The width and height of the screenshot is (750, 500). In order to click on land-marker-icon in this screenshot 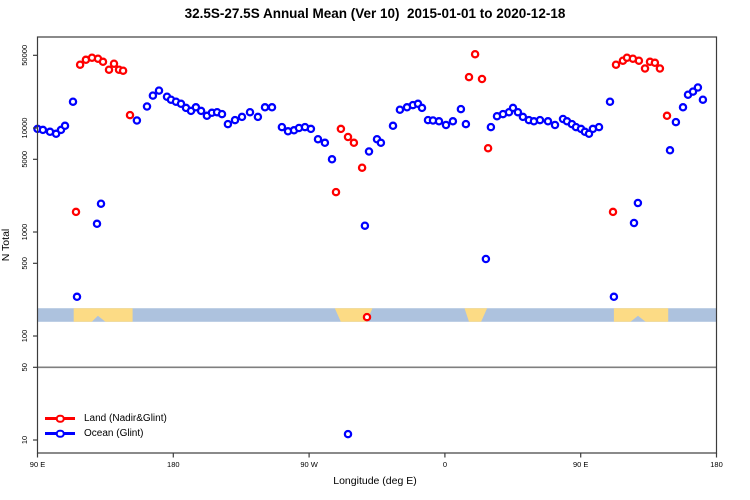, I will do `click(60, 419)`.